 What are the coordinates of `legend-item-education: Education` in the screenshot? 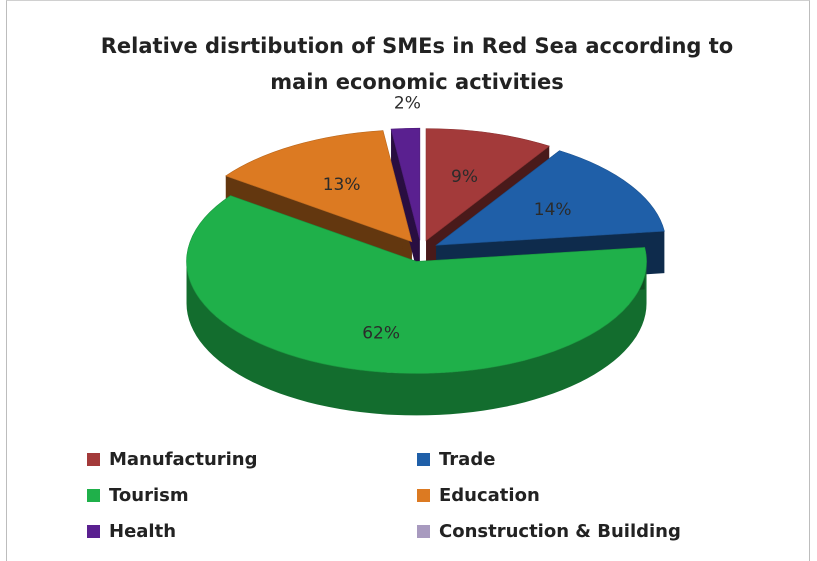 It's located at (478, 495).